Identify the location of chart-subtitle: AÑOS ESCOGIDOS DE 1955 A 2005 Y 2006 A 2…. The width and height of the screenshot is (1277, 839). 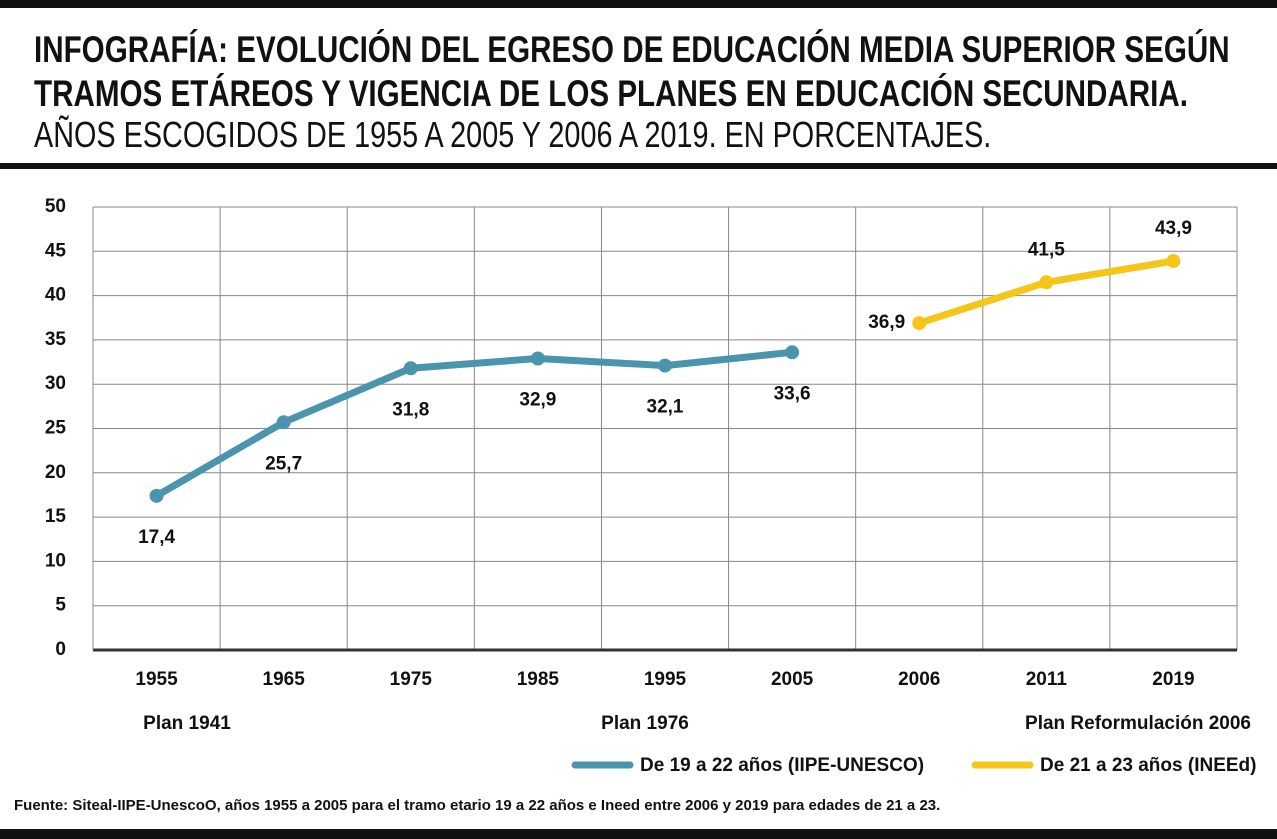
(513, 134).